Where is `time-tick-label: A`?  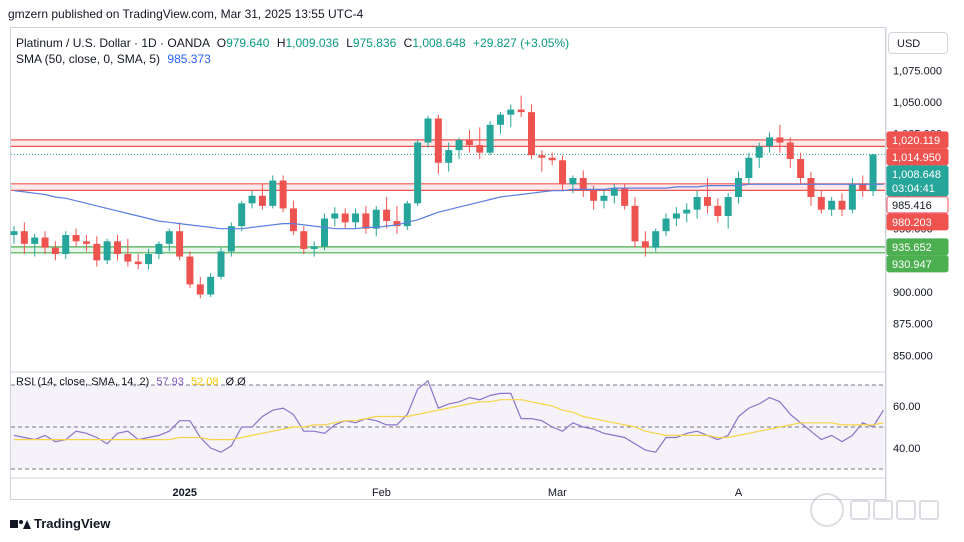
time-tick-label: A is located at coordinates (739, 493).